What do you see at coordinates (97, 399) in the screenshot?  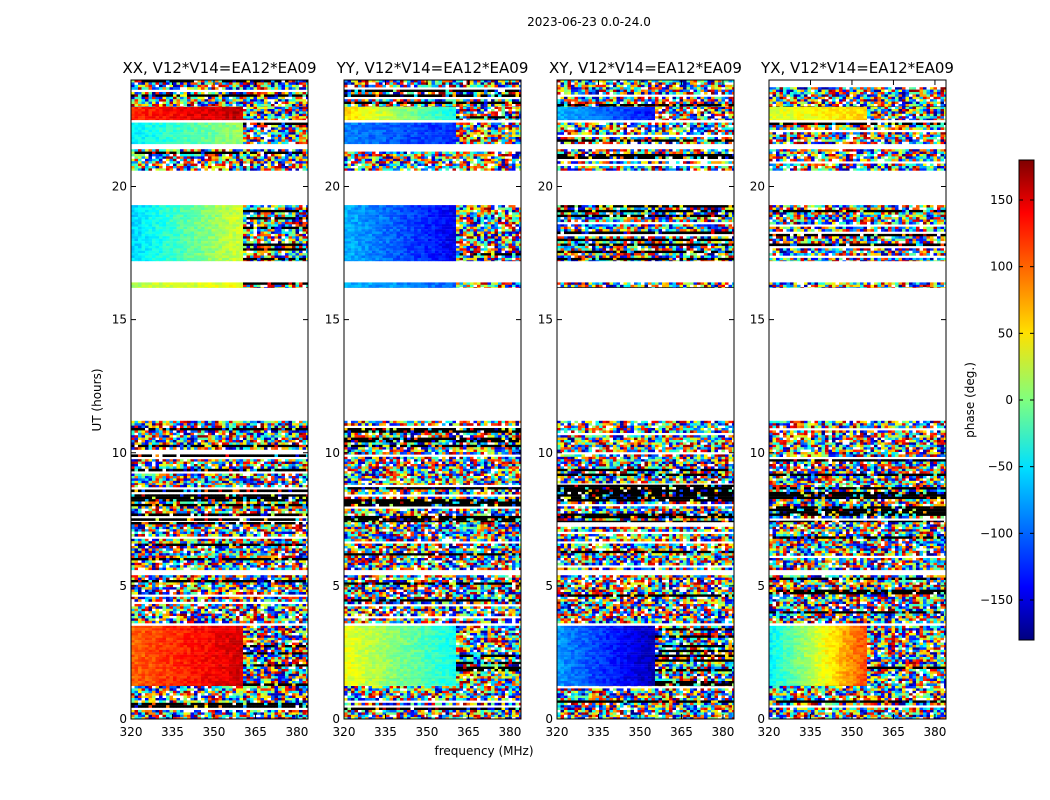 I see `y-axis-label: UT (hours)` at bounding box center [97, 399].